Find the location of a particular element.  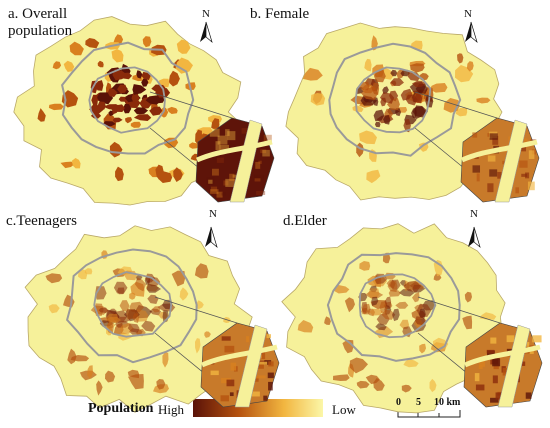

panel-title: c.Teenagers is located at coordinates (41, 221).